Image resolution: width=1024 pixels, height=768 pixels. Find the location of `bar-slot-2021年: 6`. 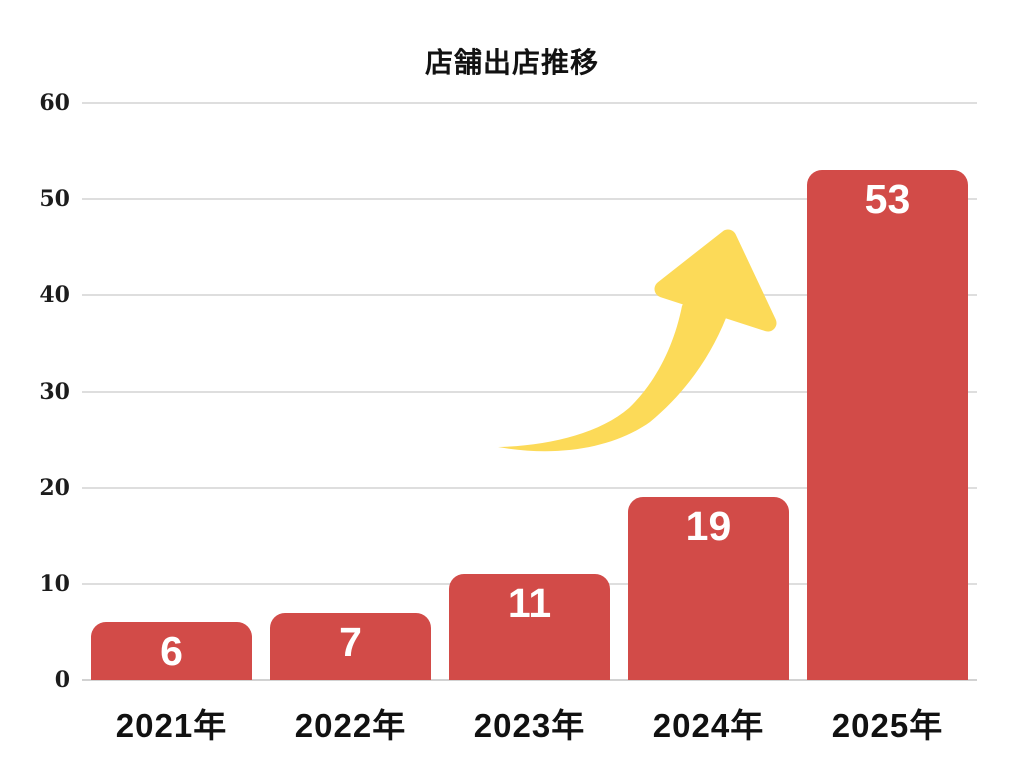

bar-slot-2021年: 6 is located at coordinates (171, 391).